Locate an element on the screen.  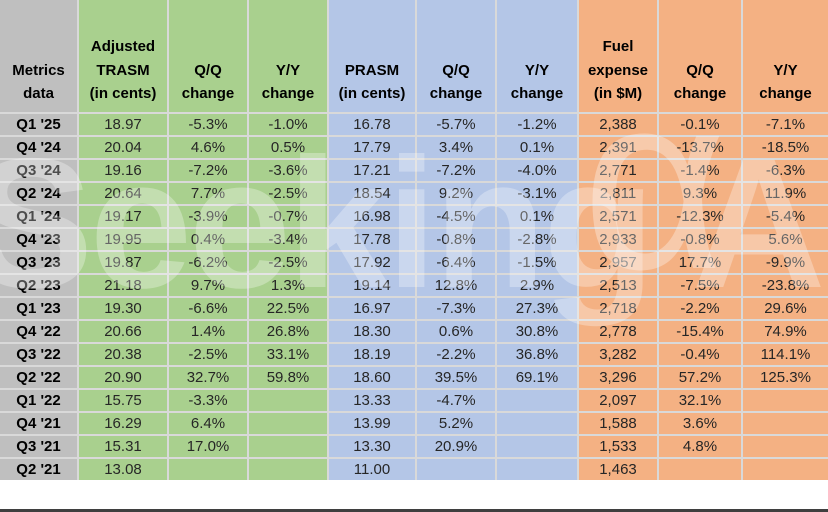
cell-fuel_yy: -6.3% is located at coordinates (784, 170).